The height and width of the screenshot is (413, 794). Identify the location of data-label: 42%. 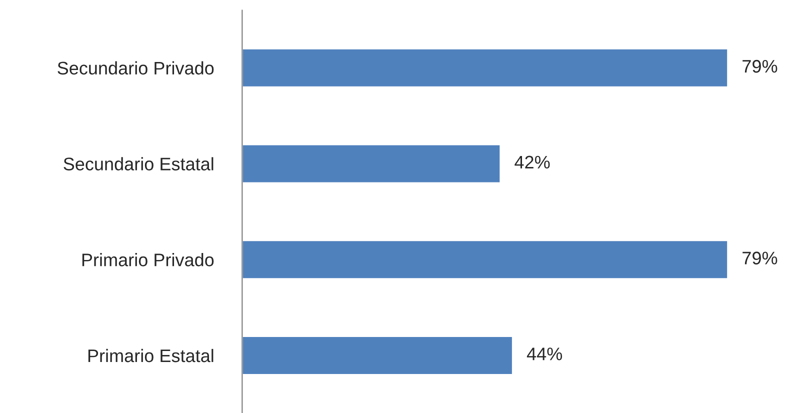
(532, 162).